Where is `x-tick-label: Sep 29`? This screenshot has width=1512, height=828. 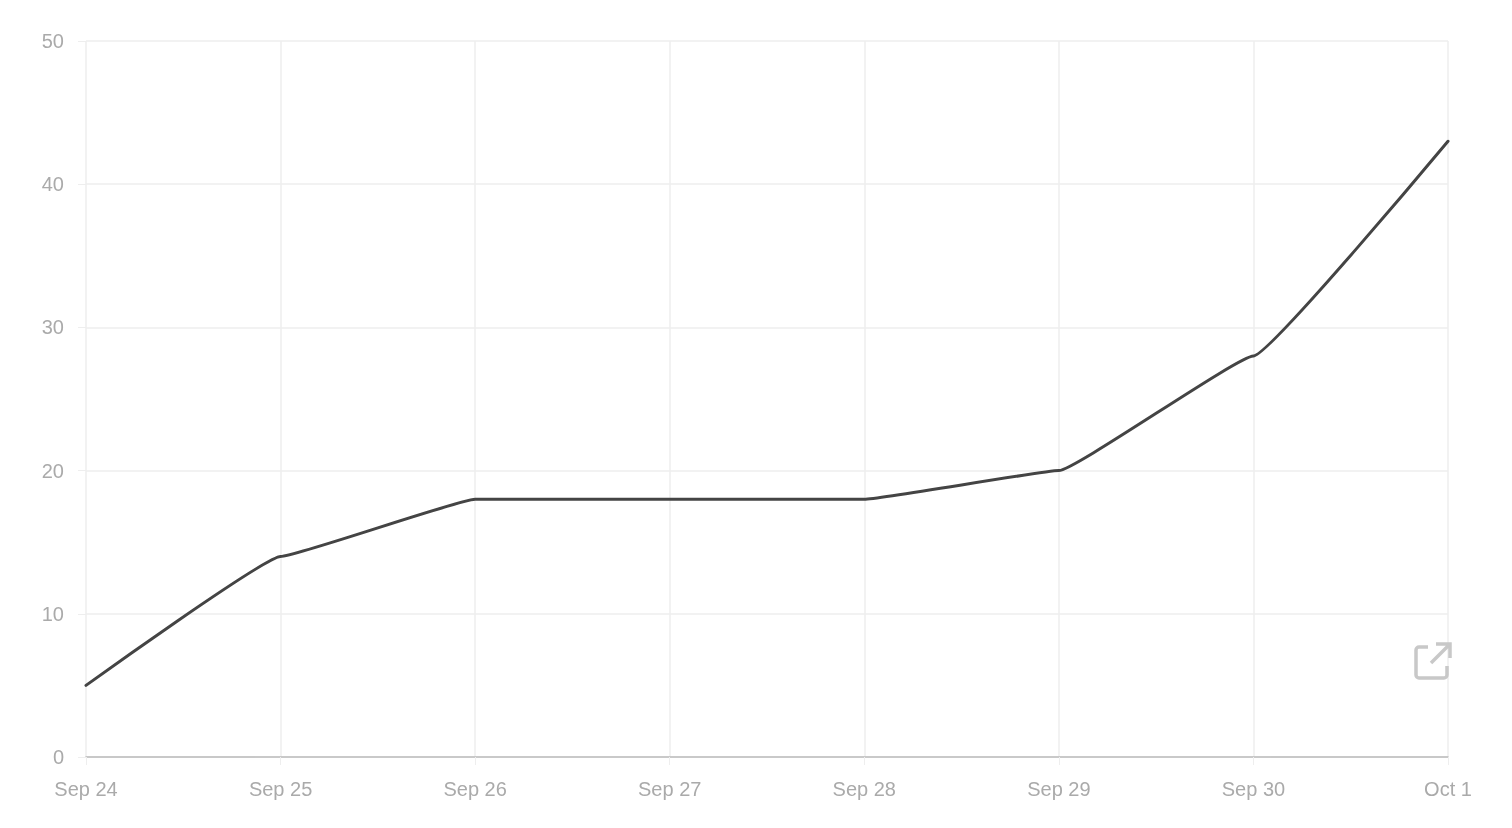 x-tick-label: Sep 29 is located at coordinates (1059, 789).